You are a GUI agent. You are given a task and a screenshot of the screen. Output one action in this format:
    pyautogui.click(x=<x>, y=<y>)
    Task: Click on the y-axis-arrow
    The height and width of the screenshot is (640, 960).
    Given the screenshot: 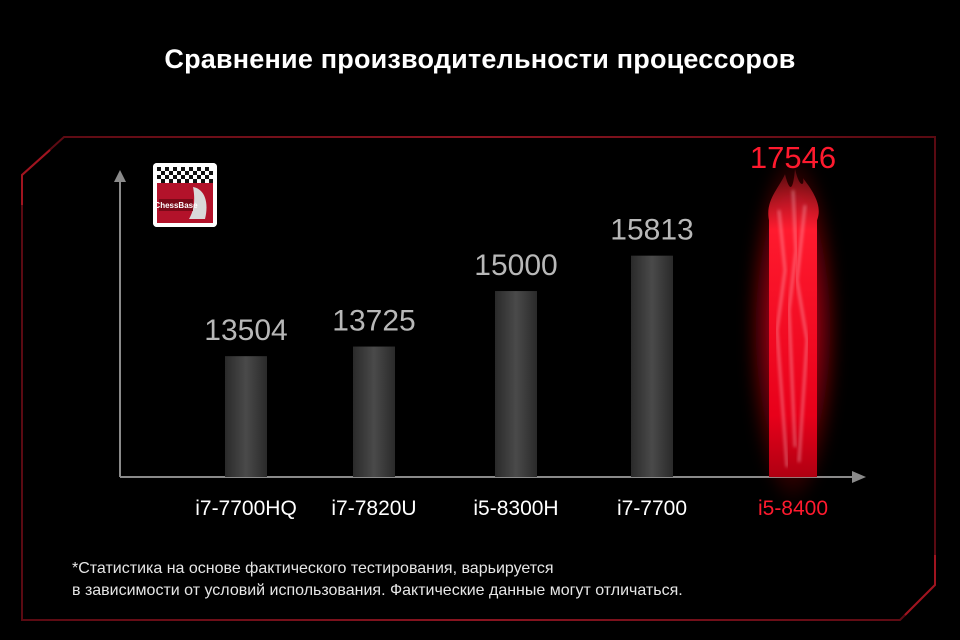 What is the action you would take?
    pyautogui.click(x=120, y=176)
    